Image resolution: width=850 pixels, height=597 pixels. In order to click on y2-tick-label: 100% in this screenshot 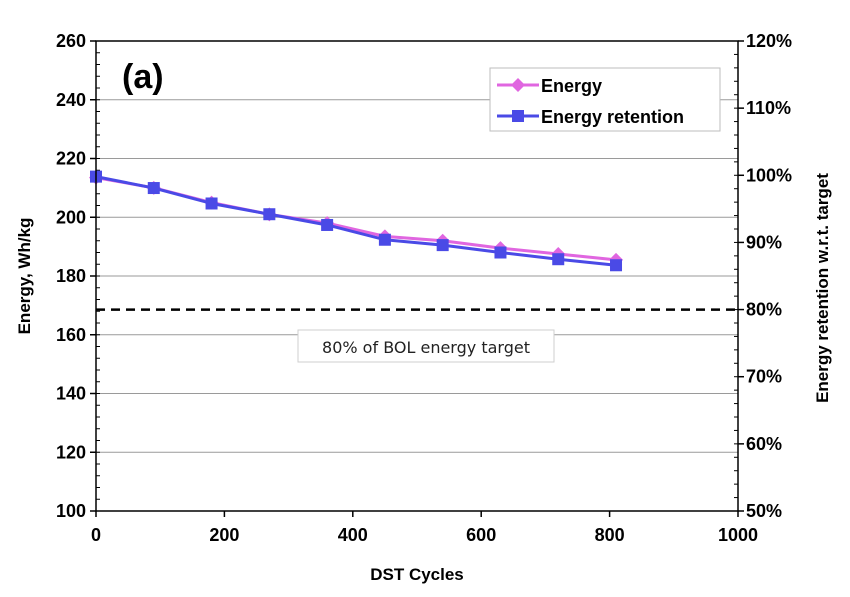, I will do `click(769, 175)`.